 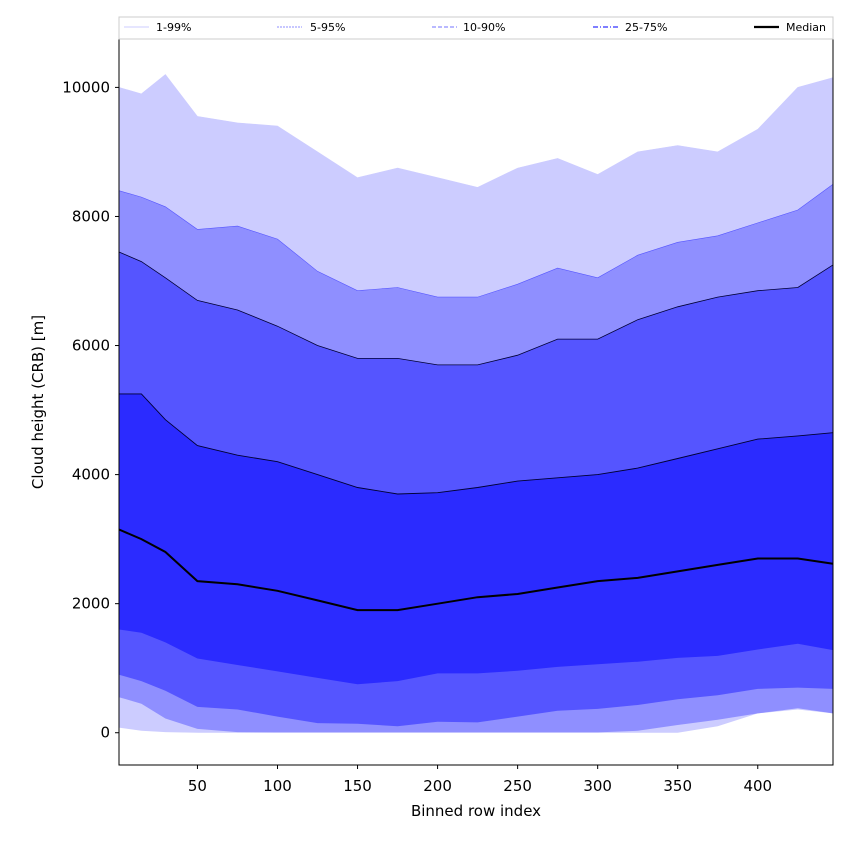 I want to click on x-axis-label: Binned row index, so click(x=476, y=811).